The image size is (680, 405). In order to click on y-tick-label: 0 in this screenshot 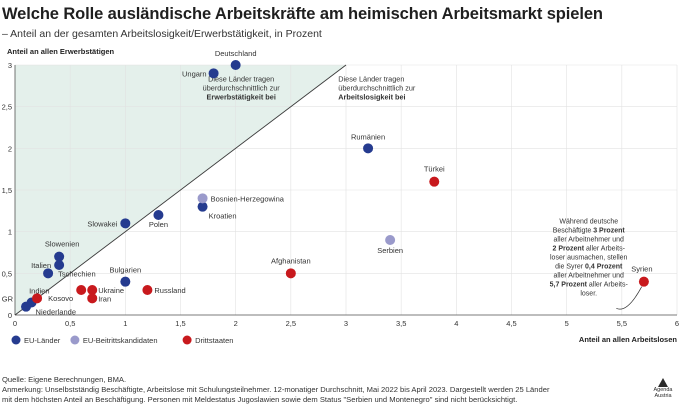, I will do `click(10, 315)`.